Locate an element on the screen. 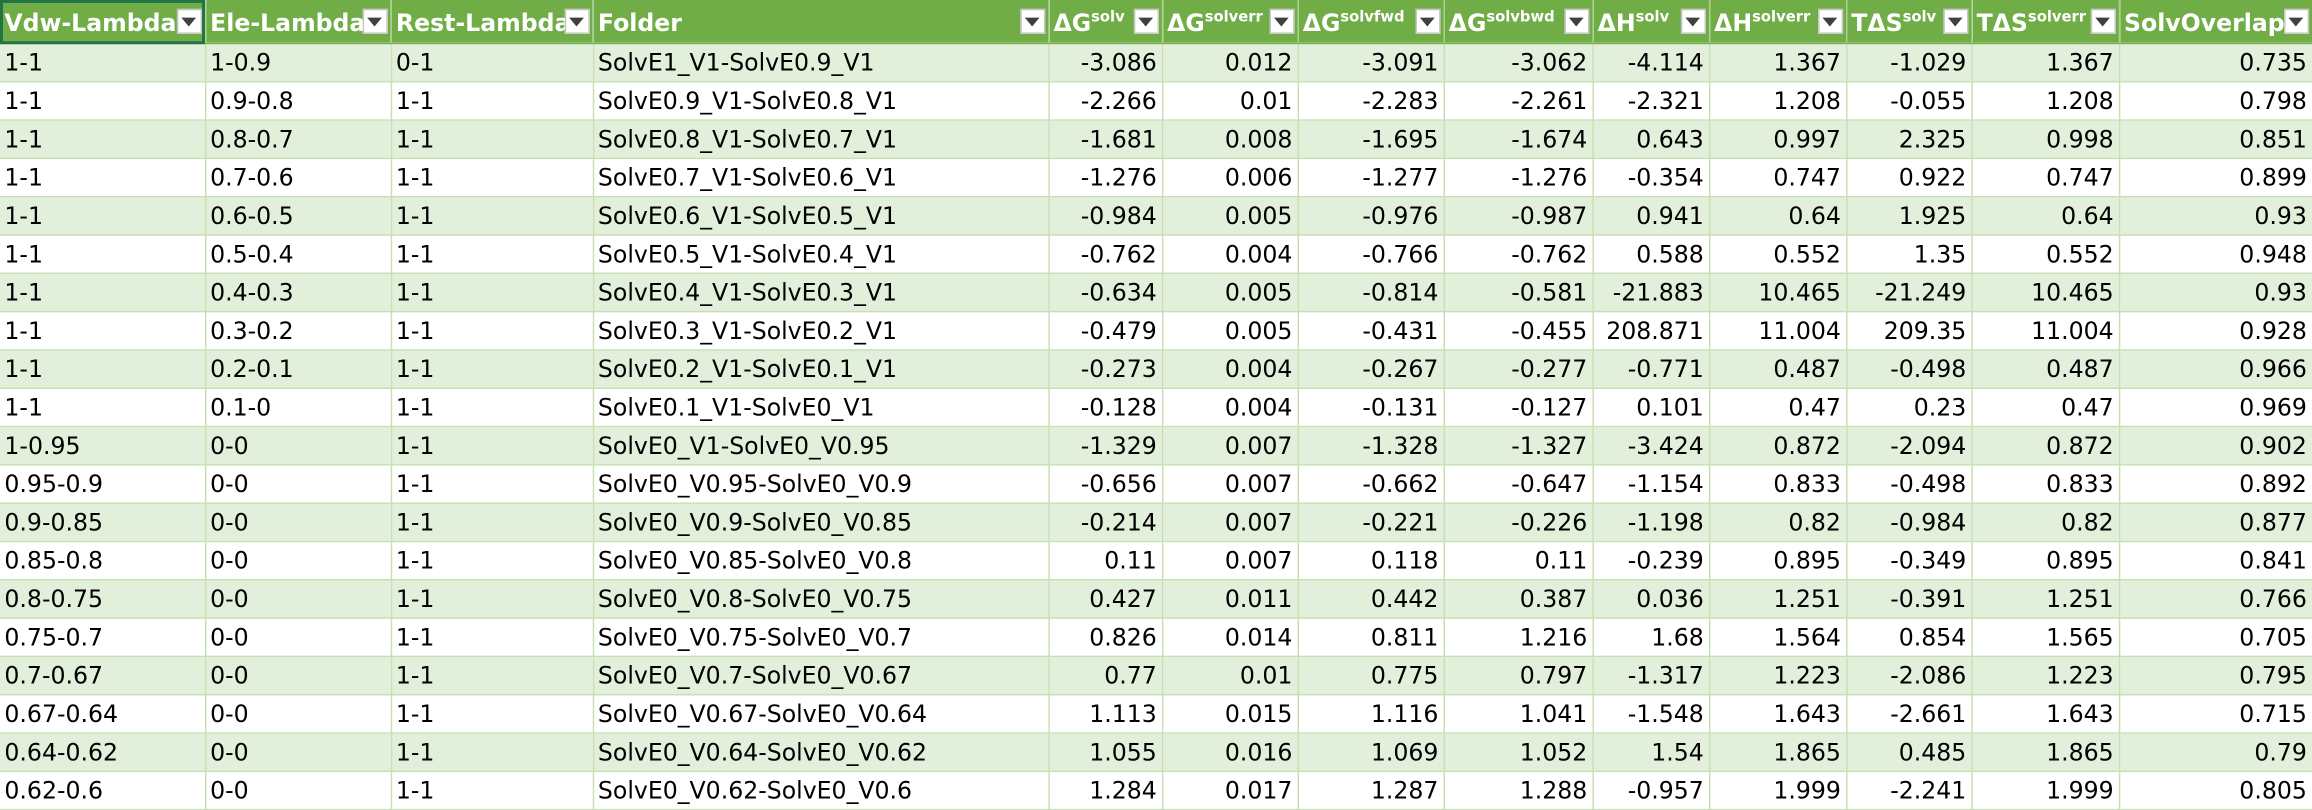 The height and width of the screenshot is (810, 2312). table-cell: 1.999 is located at coordinates (2045, 790).